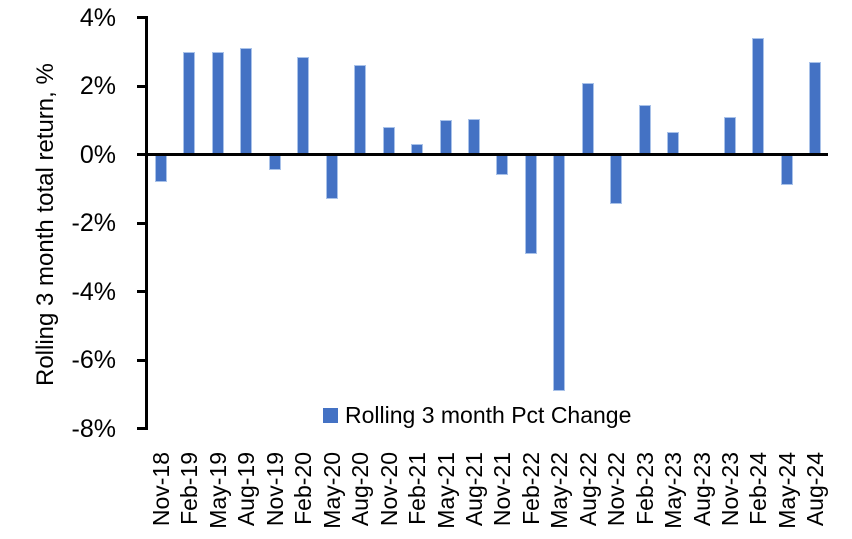 This screenshot has height=539, width=852. What do you see at coordinates (93, 291) in the screenshot?
I see `y-tick-label: -4%` at bounding box center [93, 291].